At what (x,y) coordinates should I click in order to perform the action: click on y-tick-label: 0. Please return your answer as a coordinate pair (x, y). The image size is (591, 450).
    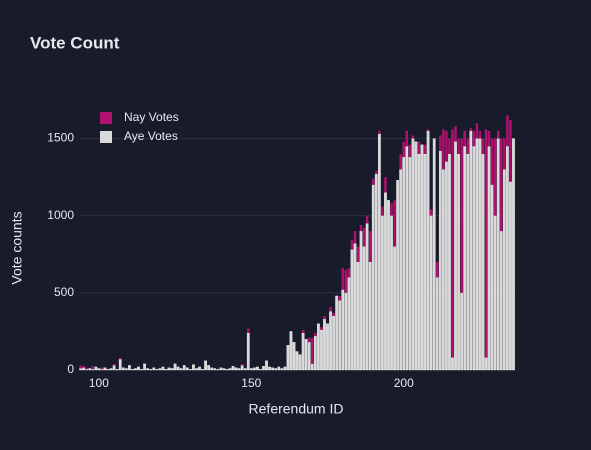
    Looking at the image, I should click on (70, 369).